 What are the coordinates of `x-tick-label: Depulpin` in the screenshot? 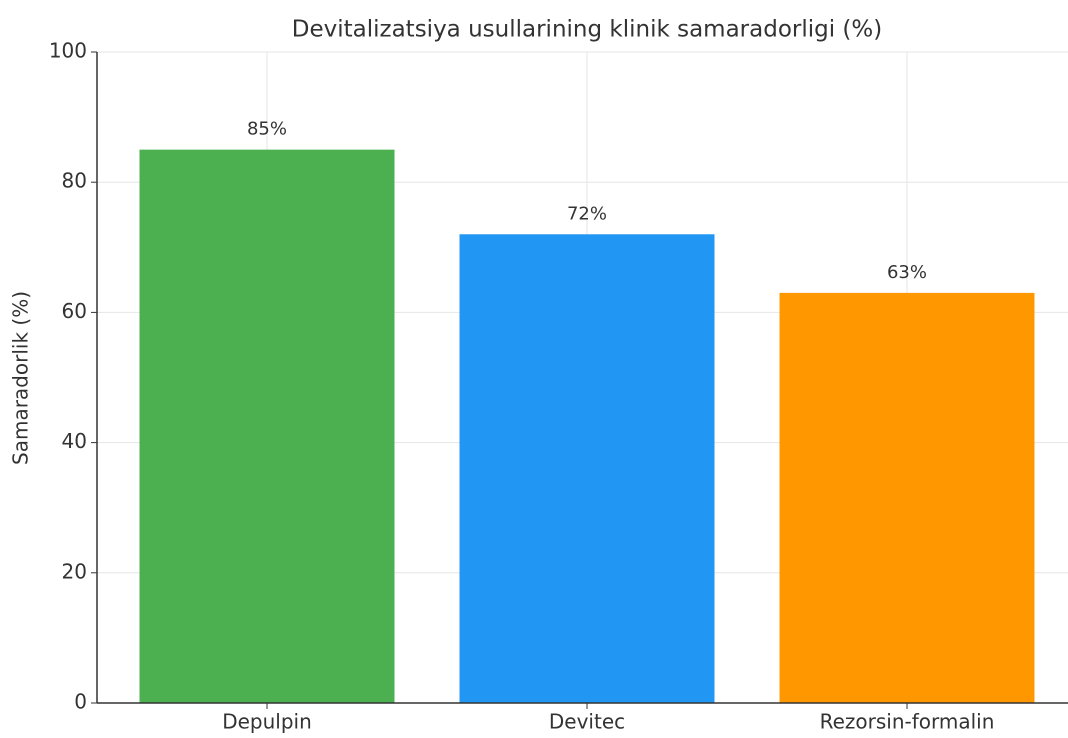 It's located at (267, 722).